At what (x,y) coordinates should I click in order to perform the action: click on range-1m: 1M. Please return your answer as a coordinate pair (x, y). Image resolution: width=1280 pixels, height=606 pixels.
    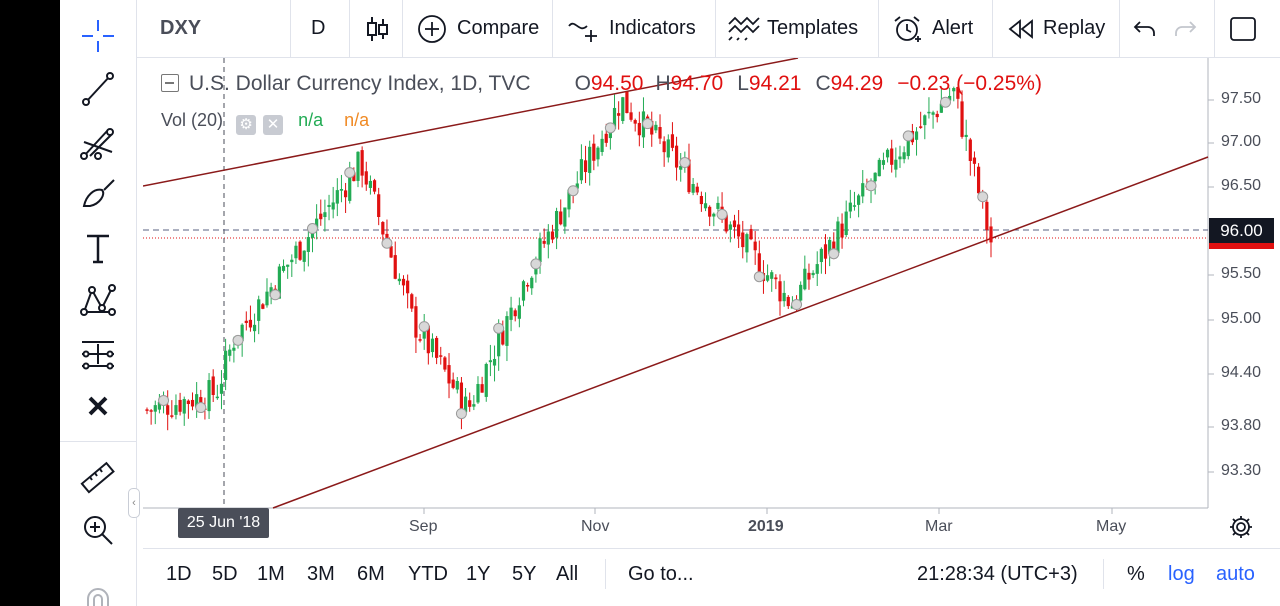
    Looking at the image, I should click on (271, 573).